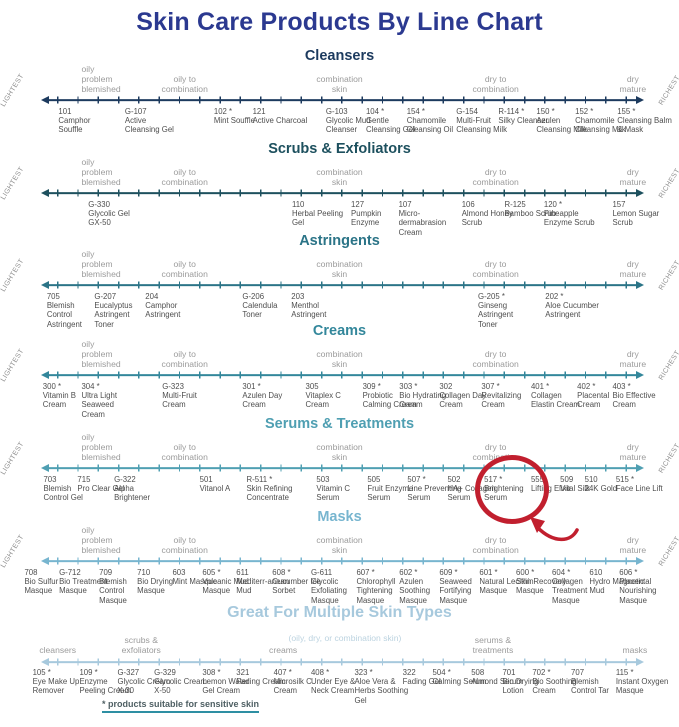  What do you see at coordinates (173, 386) in the screenshot?
I see `product-code: G-323` at bounding box center [173, 386].